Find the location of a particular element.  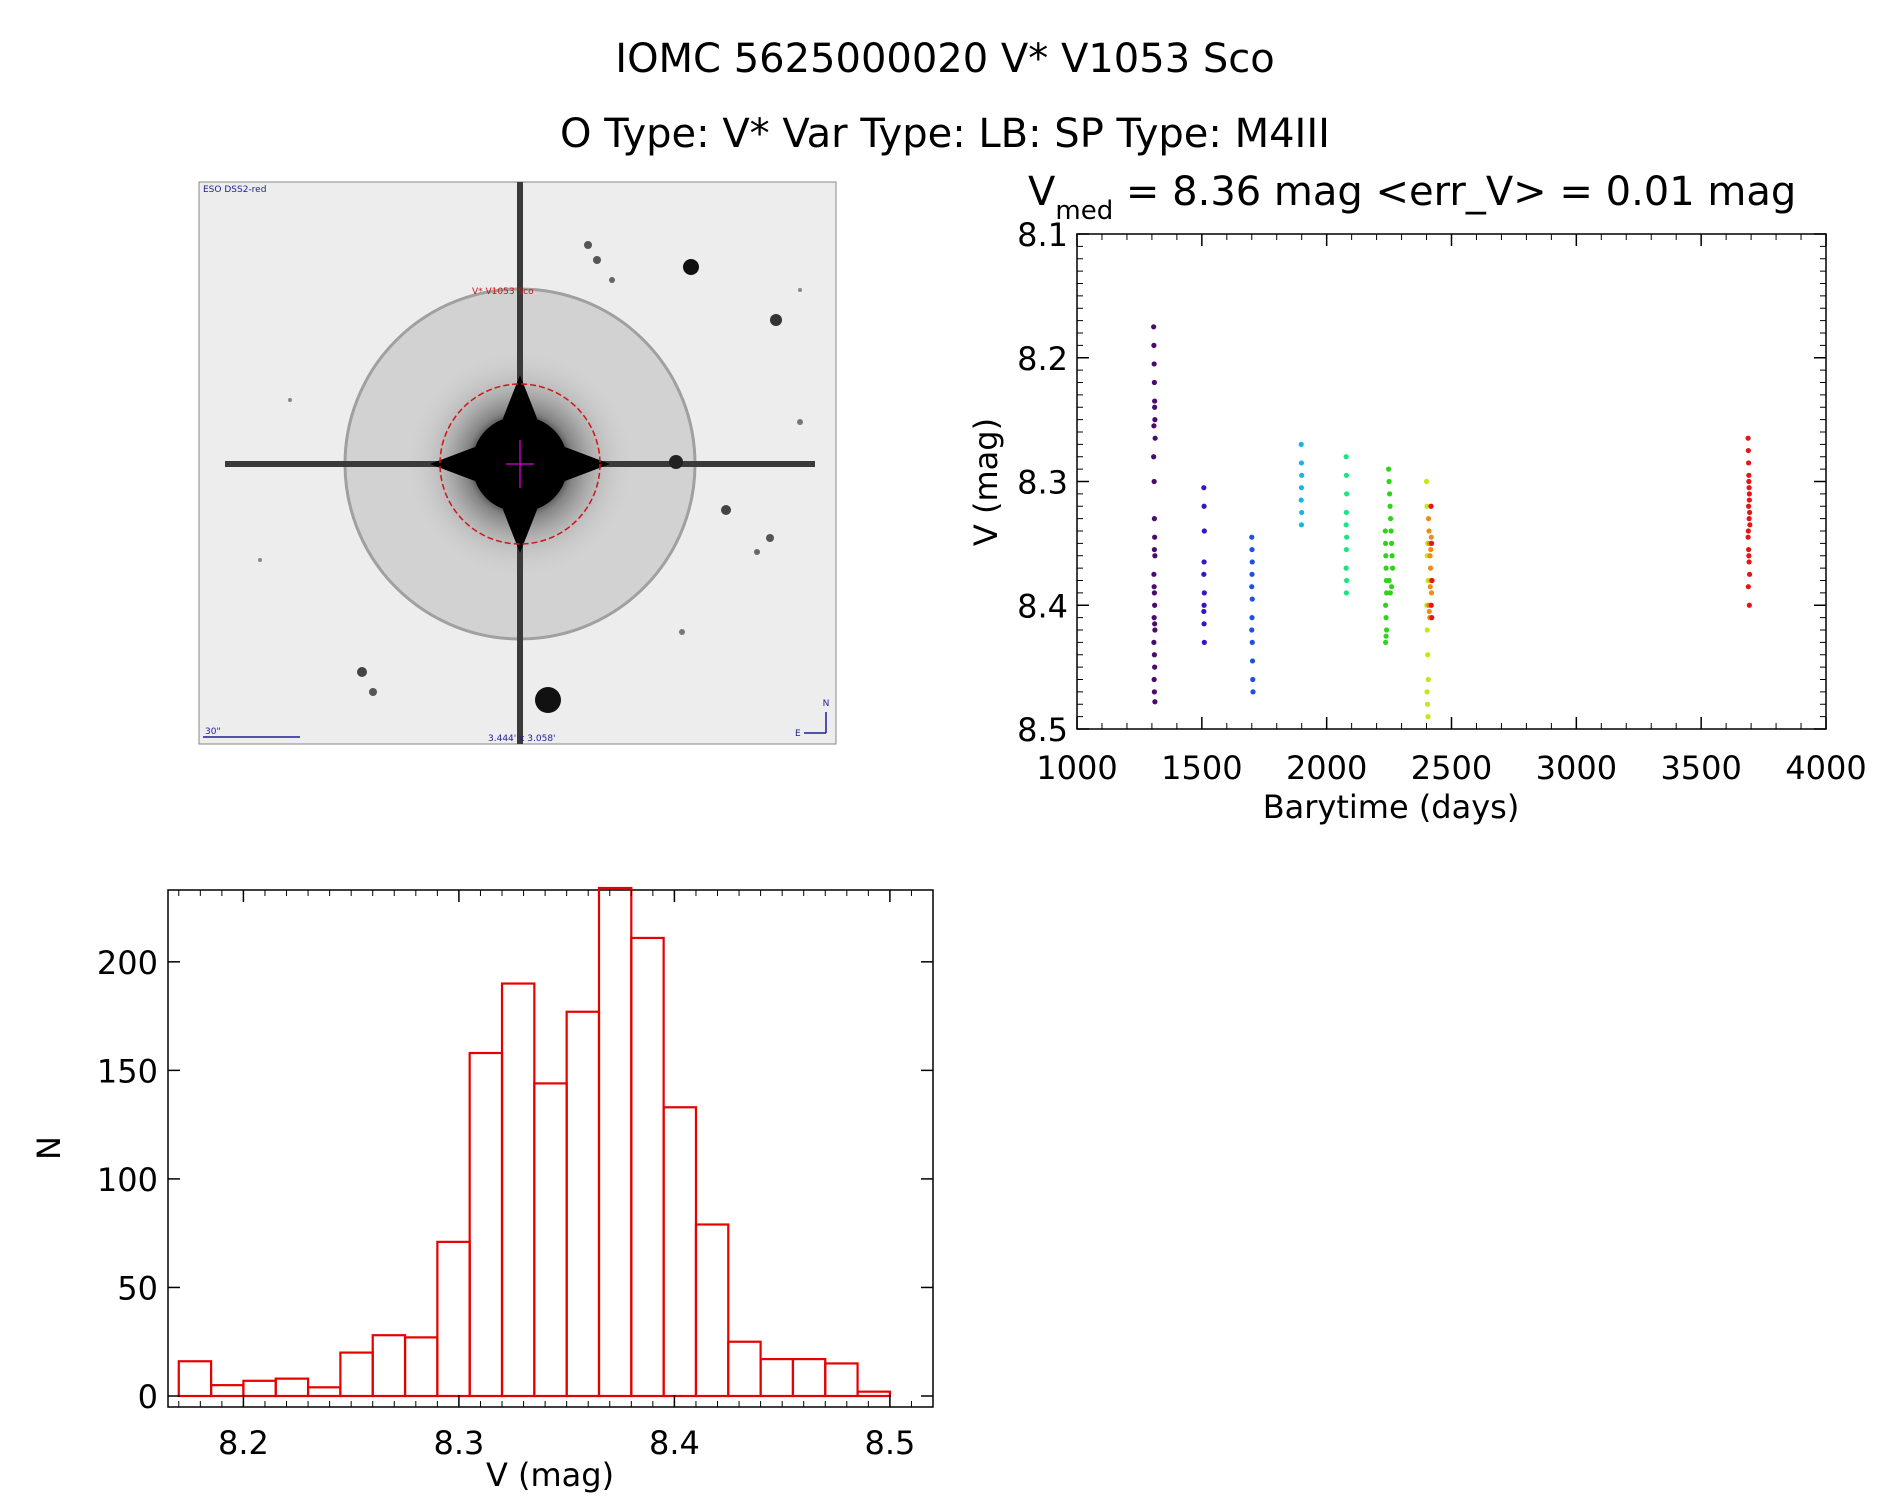

histogram-bars is located at coordinates (534, 1142).